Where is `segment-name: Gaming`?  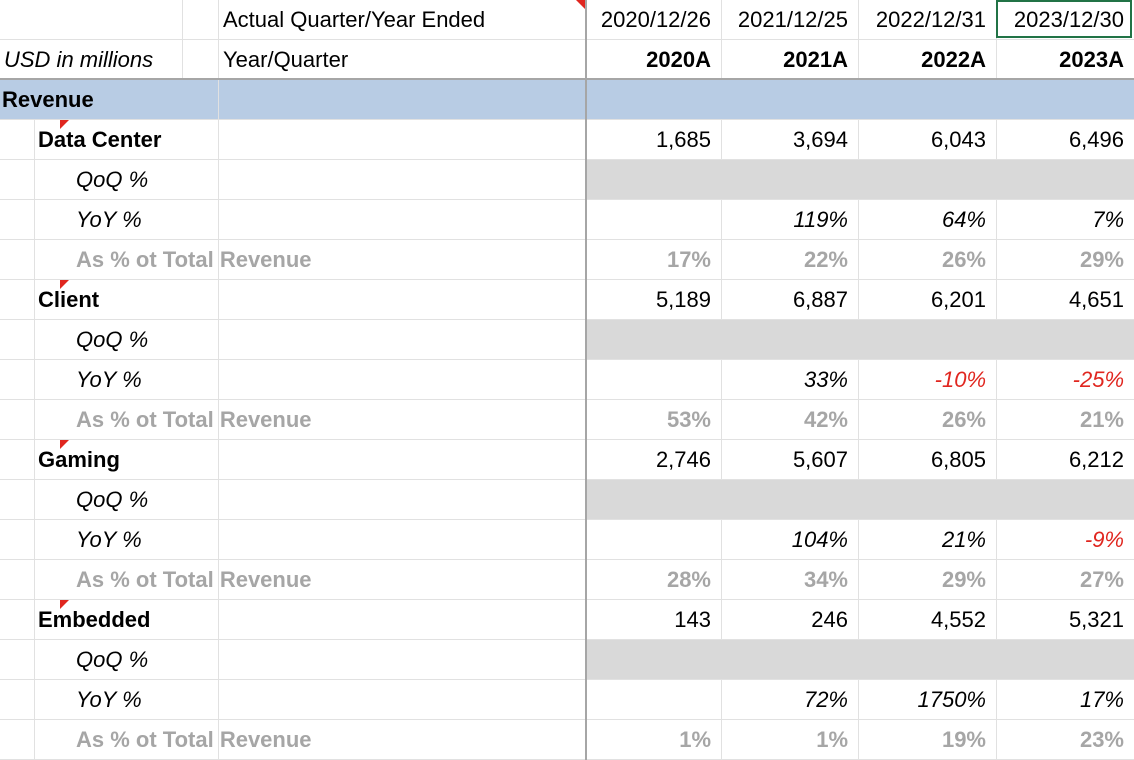 segment-name: Gaming is located at coordinates (79, 459).